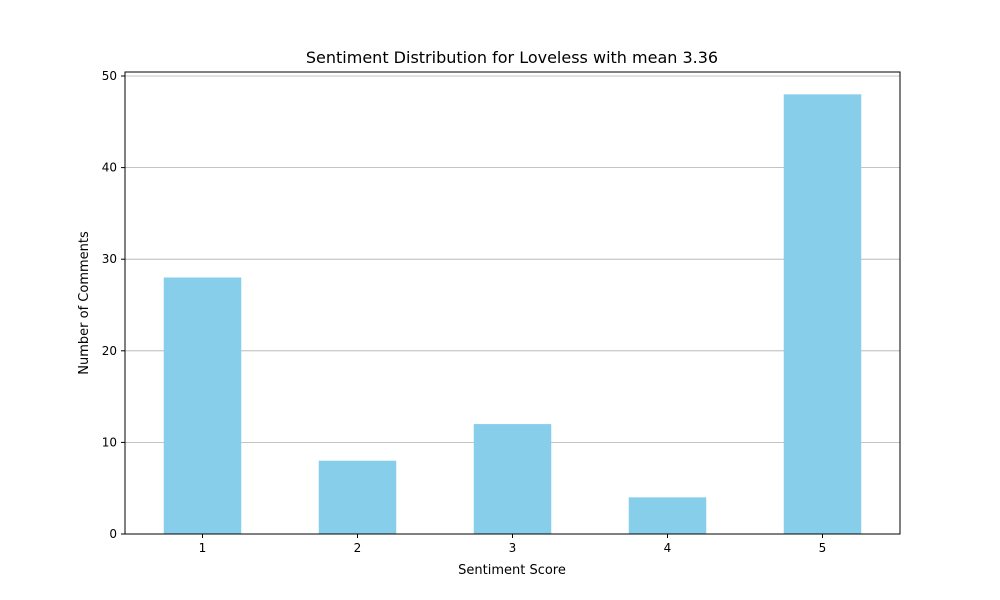  Describe the element at coordinates (84, 303) in the screenshot. I see `y-axis-label: Number of Comments` at that location.